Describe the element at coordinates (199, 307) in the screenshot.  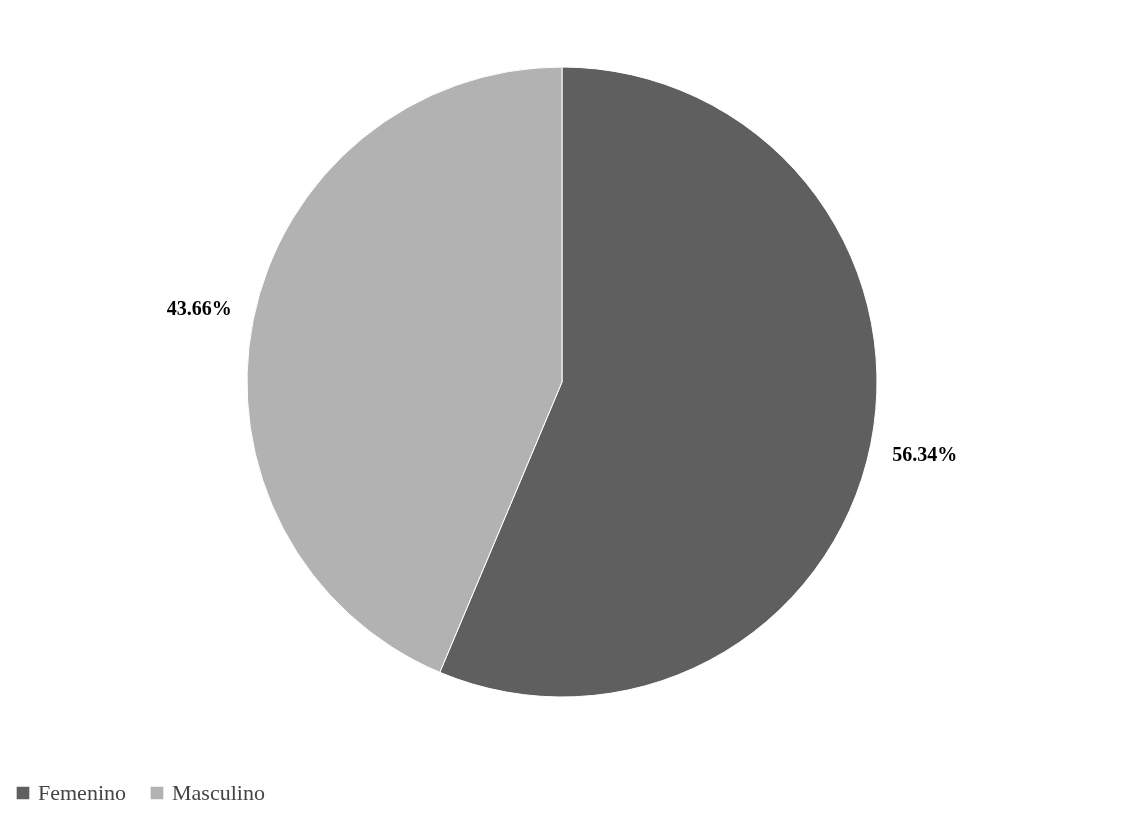
I see `data-label: 43.66%` at that location.